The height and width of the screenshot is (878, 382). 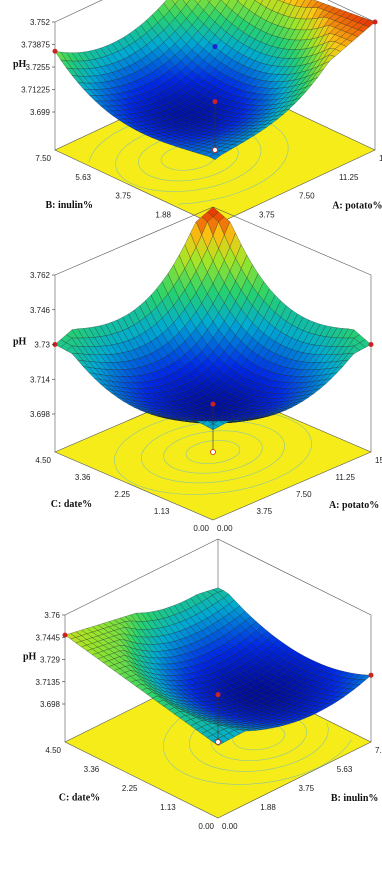 I want to click on z-tick-label: 3.7135, so click(x=48, y=682).